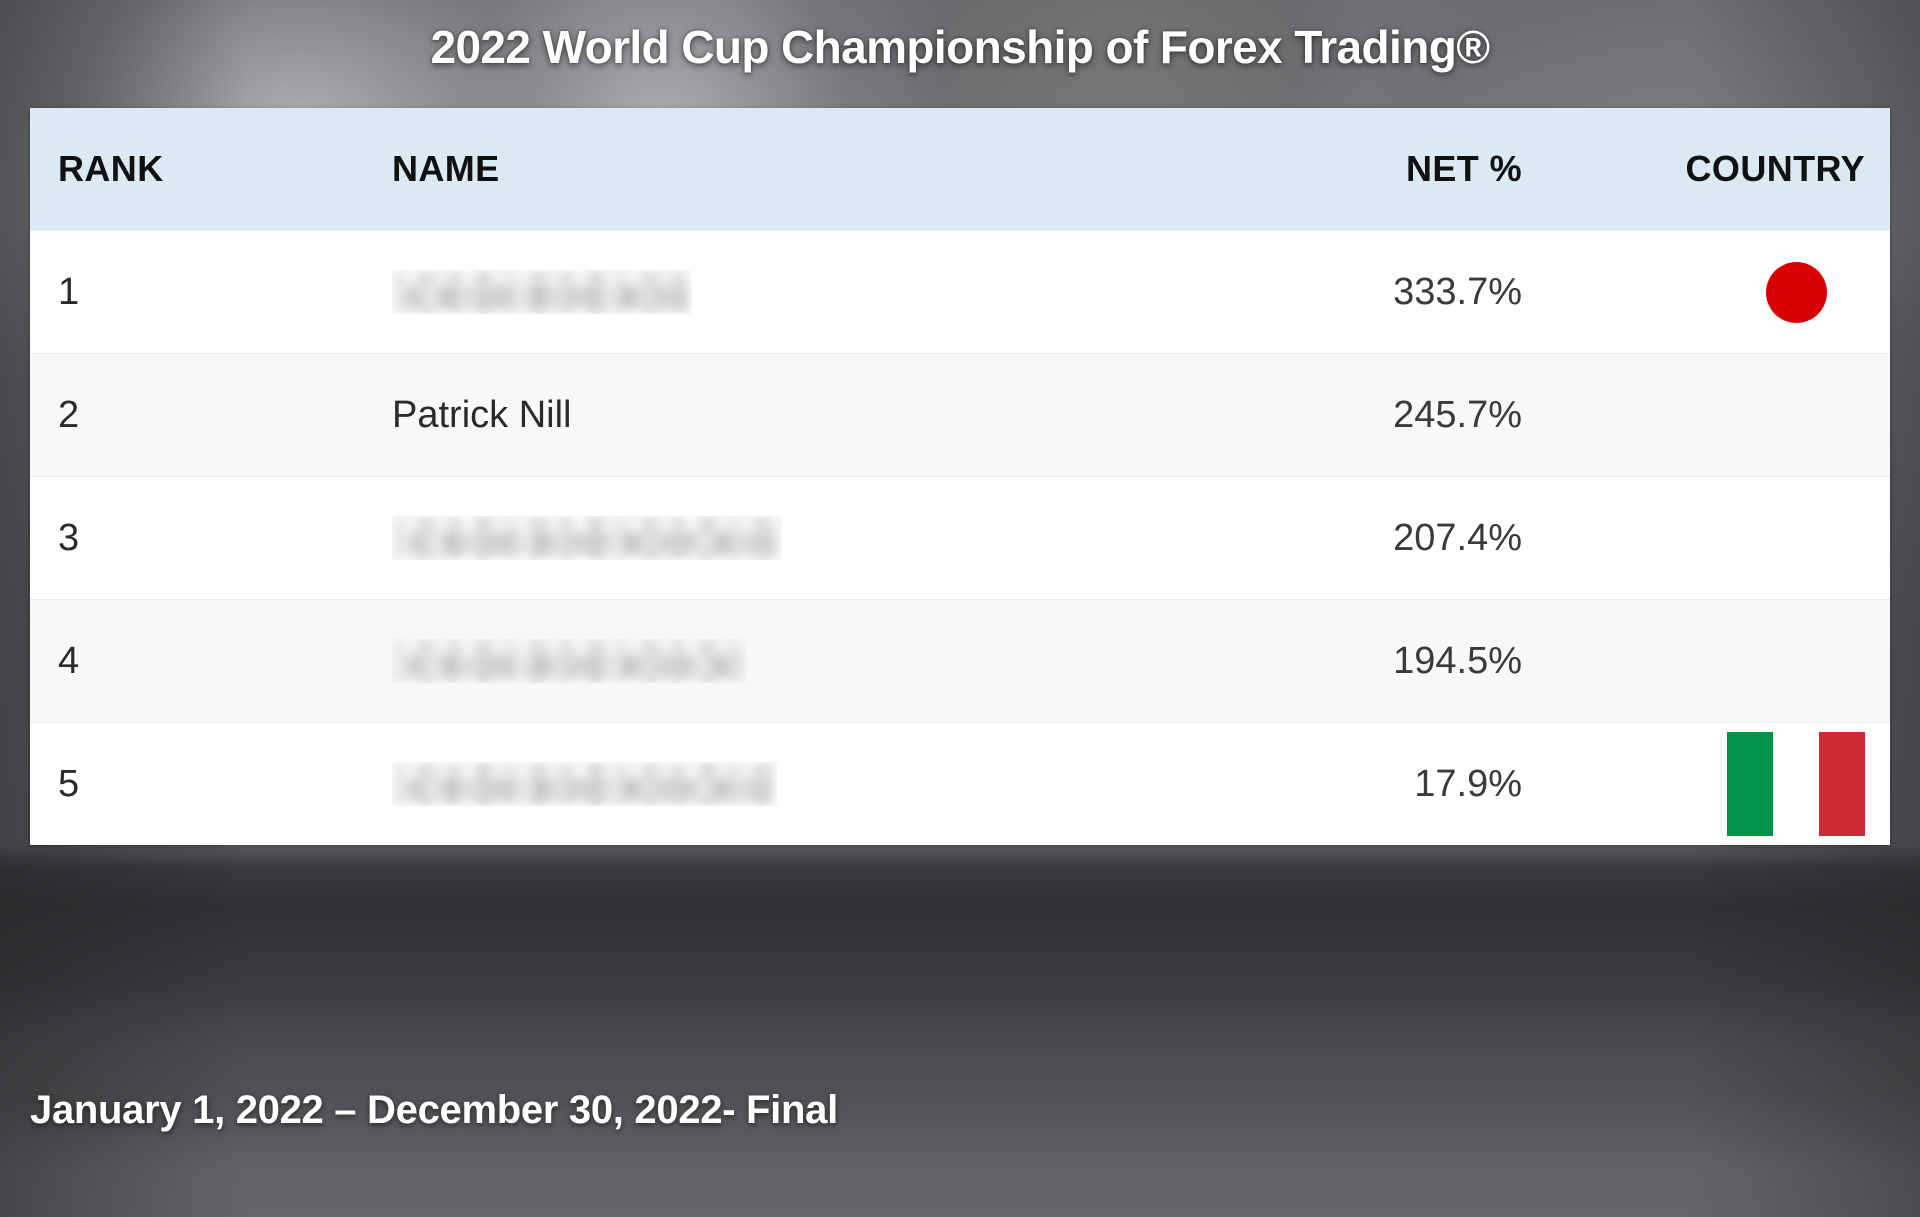 Image resolution: width=1920 pixels, height=1217 pixels. Describe the element at coordinates (1412, 538) in the screenshot. I see `cell-net-percent: 207.4%` at that location.